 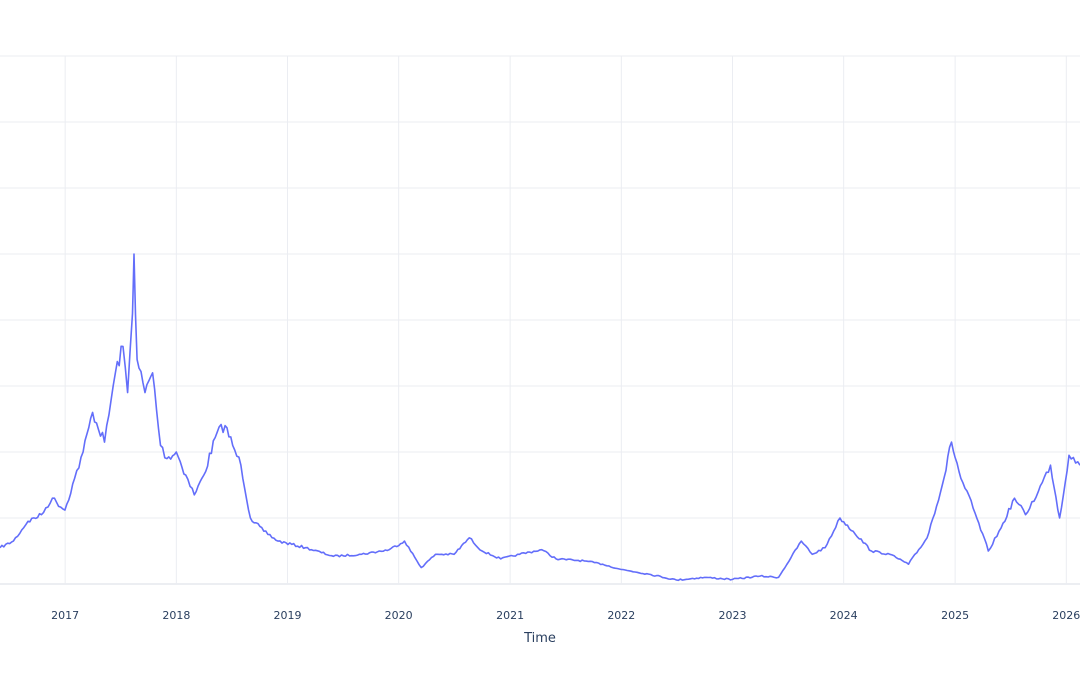 I want to click on x-tick-label: 2025, so click(x=955, y=615).